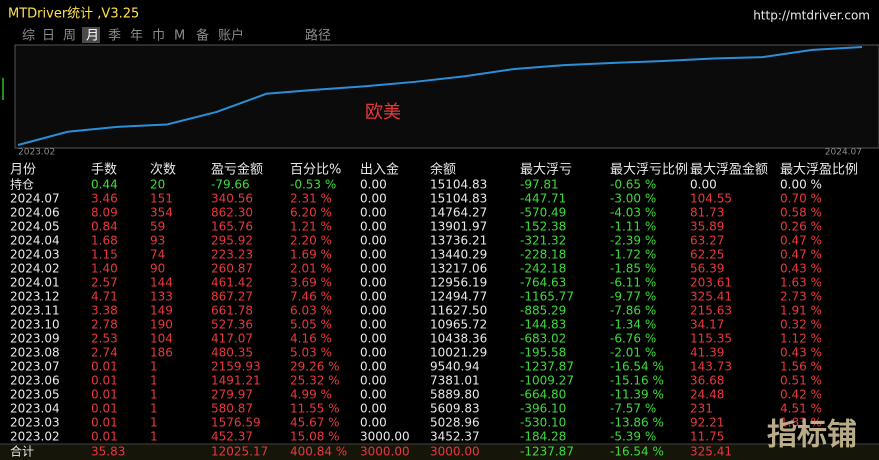  Describe the element at coordinates (69, 36) in the screenshot. I see `tab: 周` at that location.